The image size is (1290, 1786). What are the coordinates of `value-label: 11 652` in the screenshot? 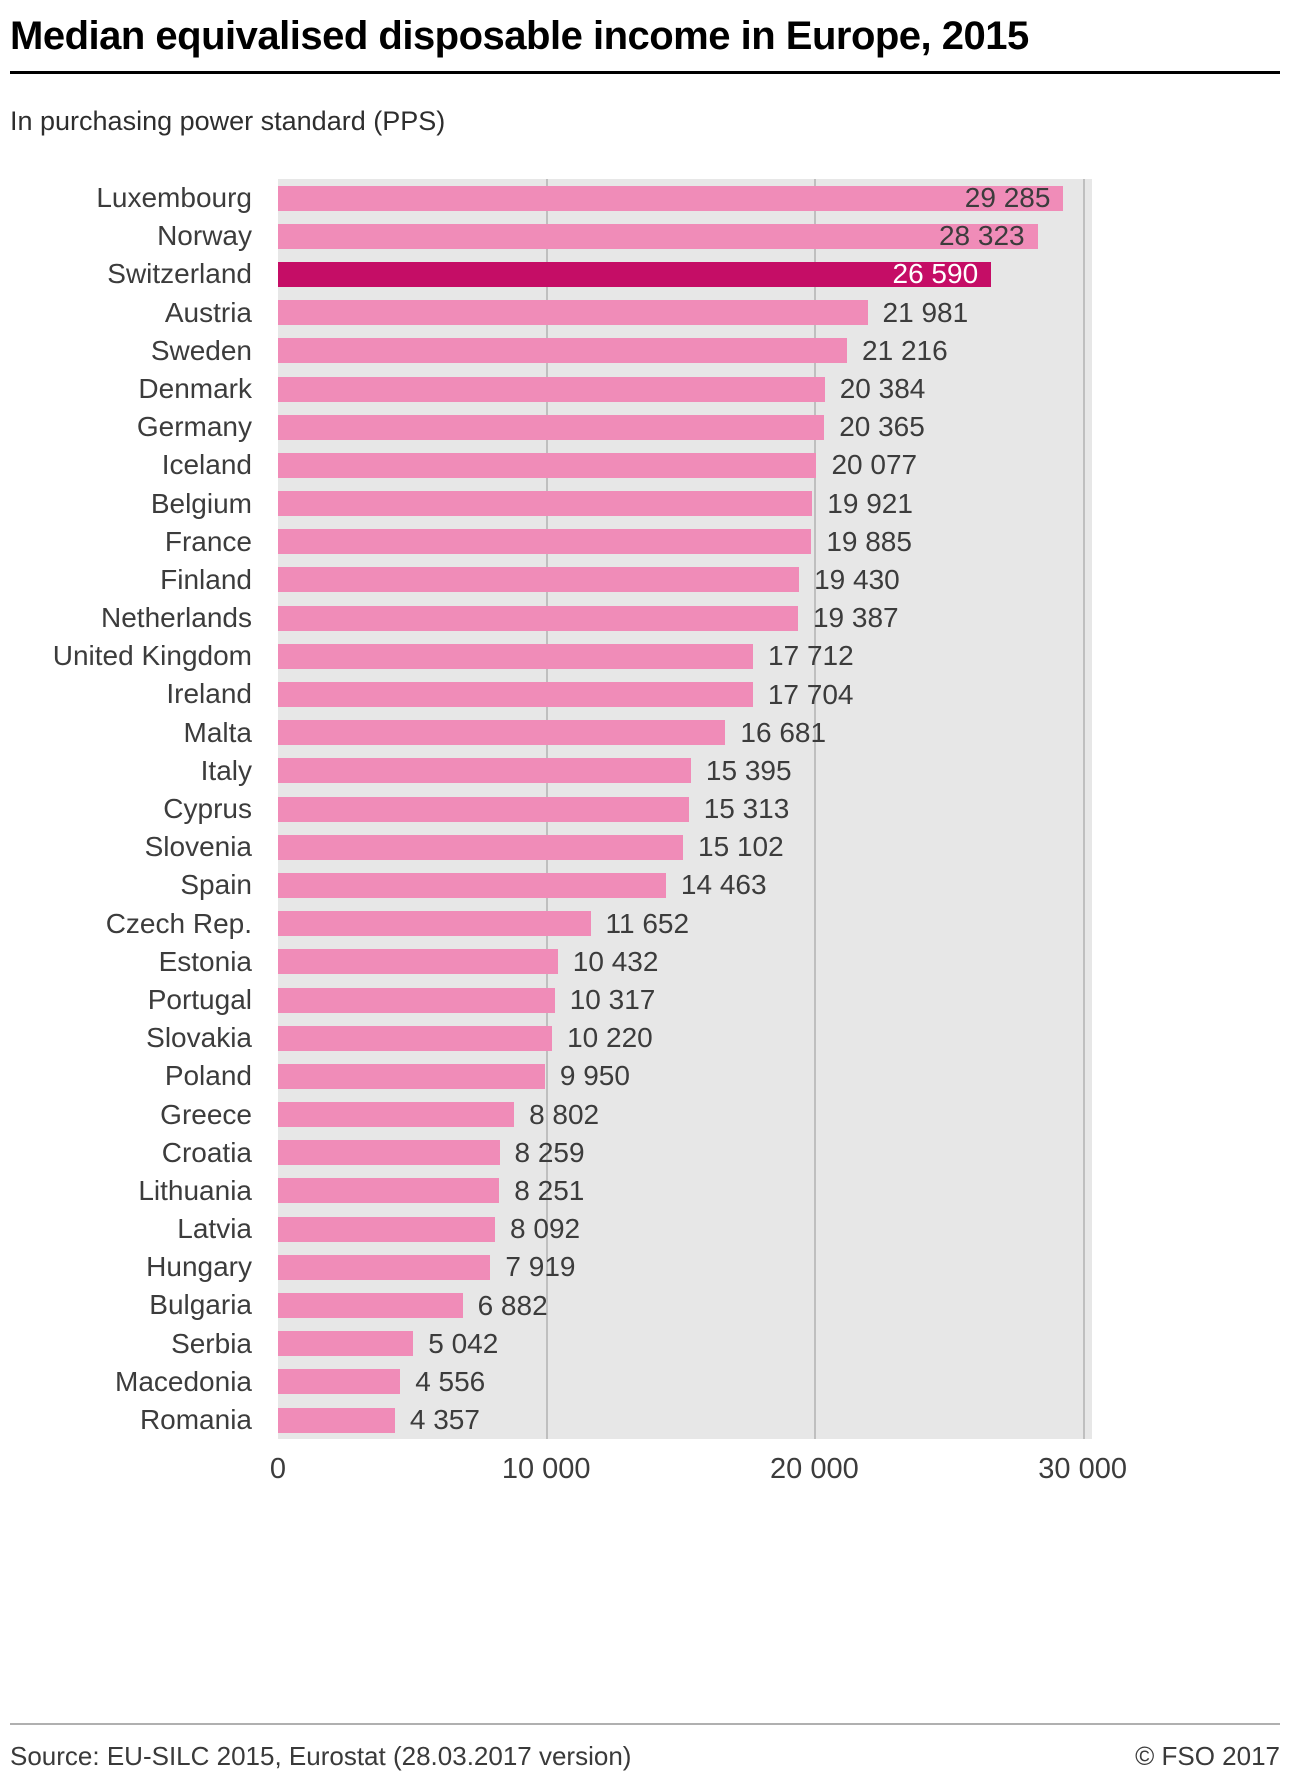 It's located at (647, 923).